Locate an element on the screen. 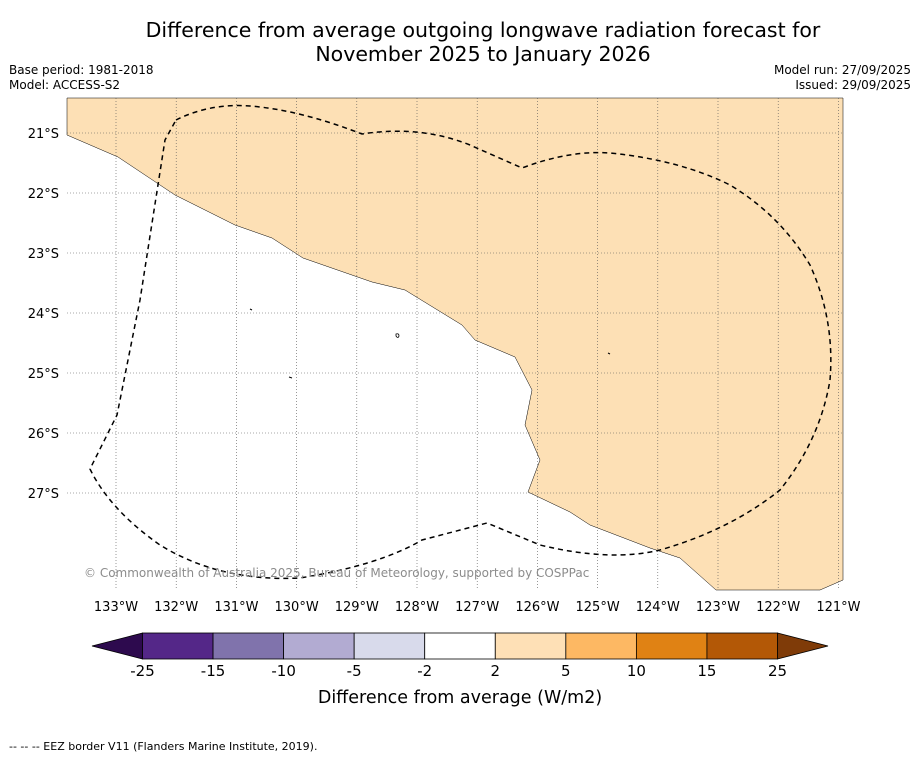 The height and width of the screenshot is (758, 919). colorbar-tick-label: 15 is located at coordinates (706, 671).